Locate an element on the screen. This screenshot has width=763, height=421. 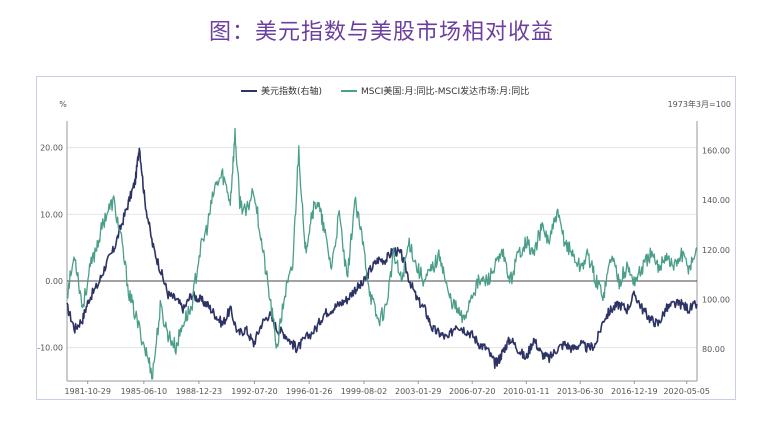
y-left-tick-label: 20.00 is located at coordinates (51, 148).